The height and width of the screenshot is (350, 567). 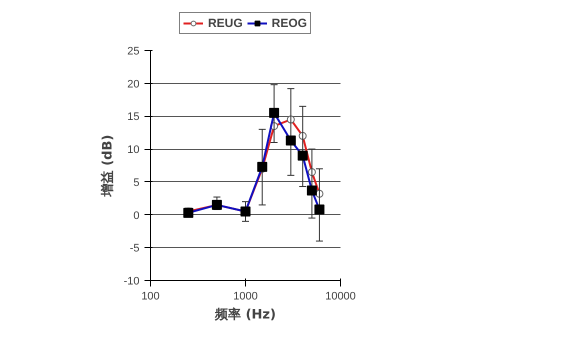 I want to click on x-tick-label: 10000, so click(x=340, y=296).